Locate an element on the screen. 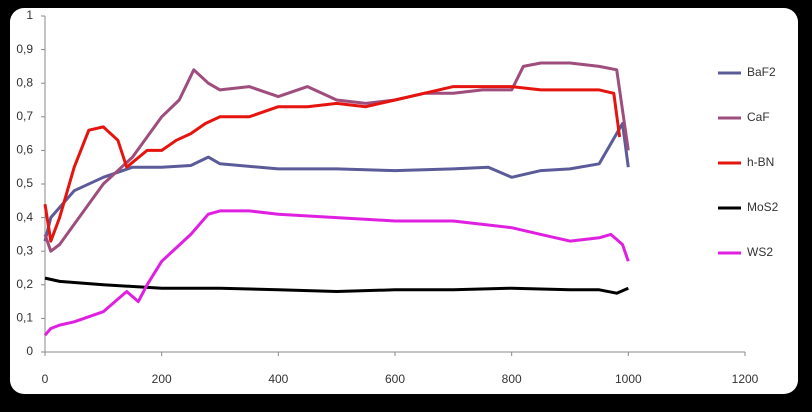 The width and height of the screenshot is (812, 412). x-tick-label: 600 is located at coordinates (395, 379).